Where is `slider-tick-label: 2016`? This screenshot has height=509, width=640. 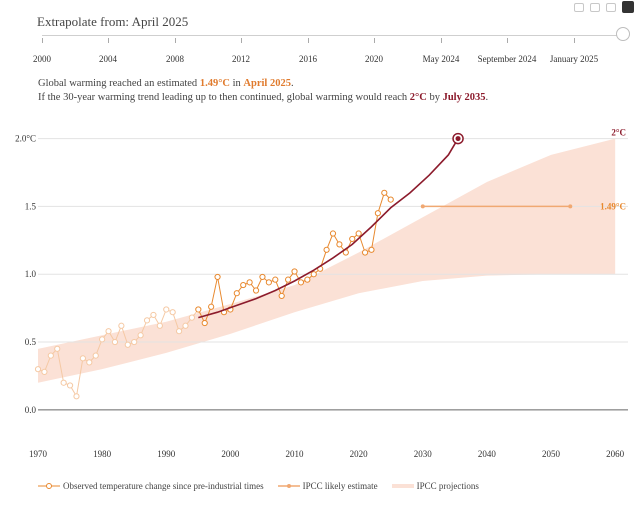 slider-tick-label: 2016 is located at coordinates (308, 59).